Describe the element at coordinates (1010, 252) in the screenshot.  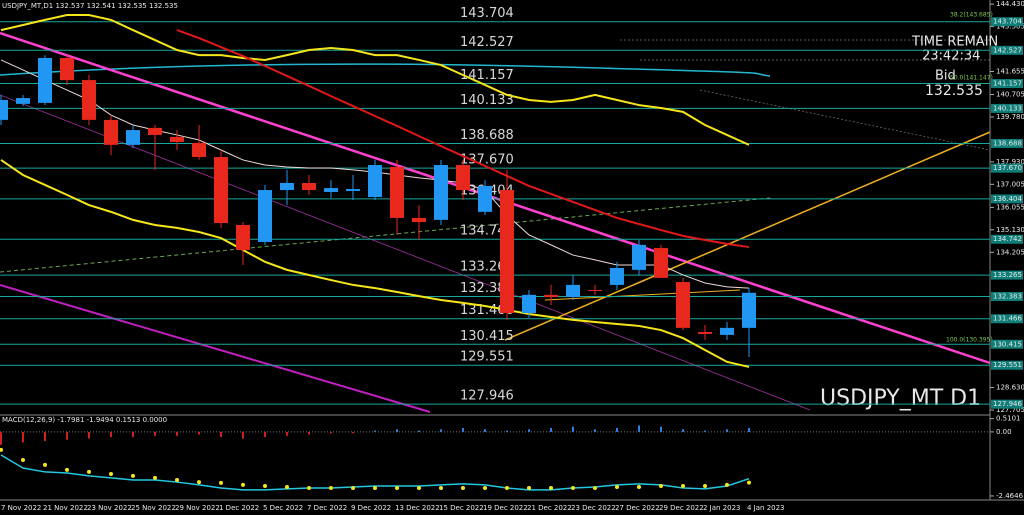
I see `y-tick-label: 134.205` at that location.